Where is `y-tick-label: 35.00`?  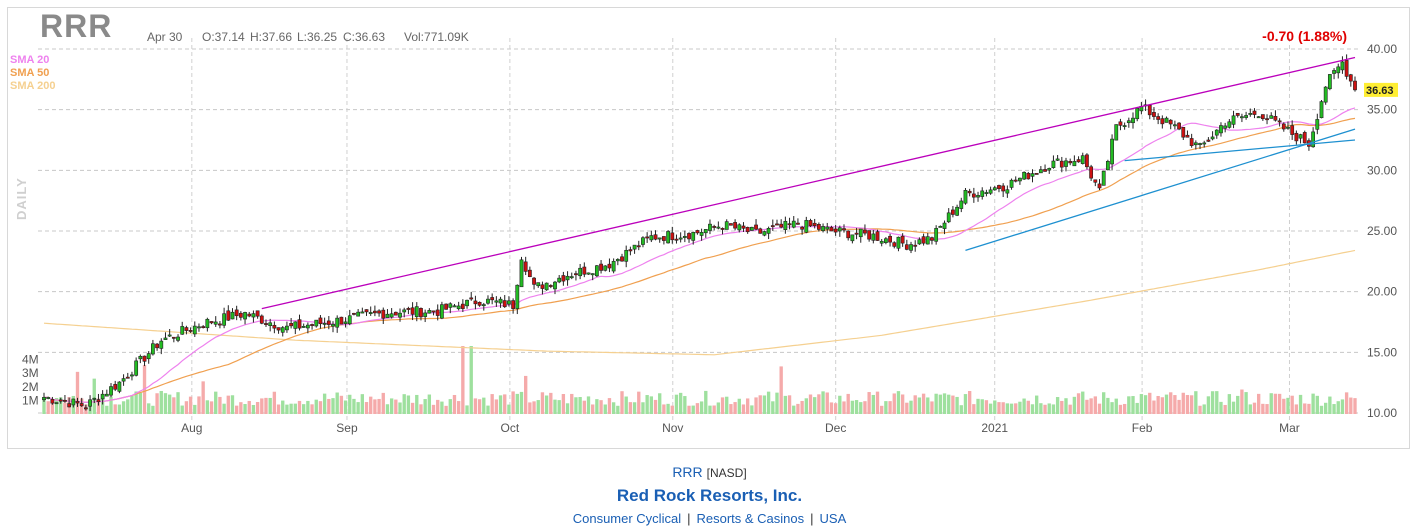
y-tick-label: 35.00 is located at coordinates (1382, 110).